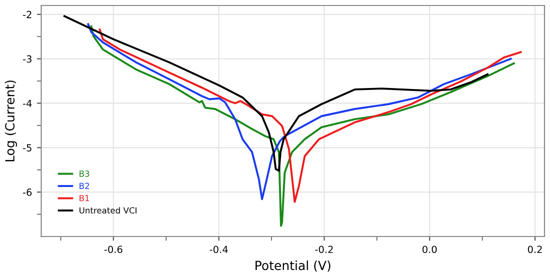  What do you see at coordinates (429, 250) in the screenshot?
I see `x-tick-label: 0.0` at bounding box center [429, 250].